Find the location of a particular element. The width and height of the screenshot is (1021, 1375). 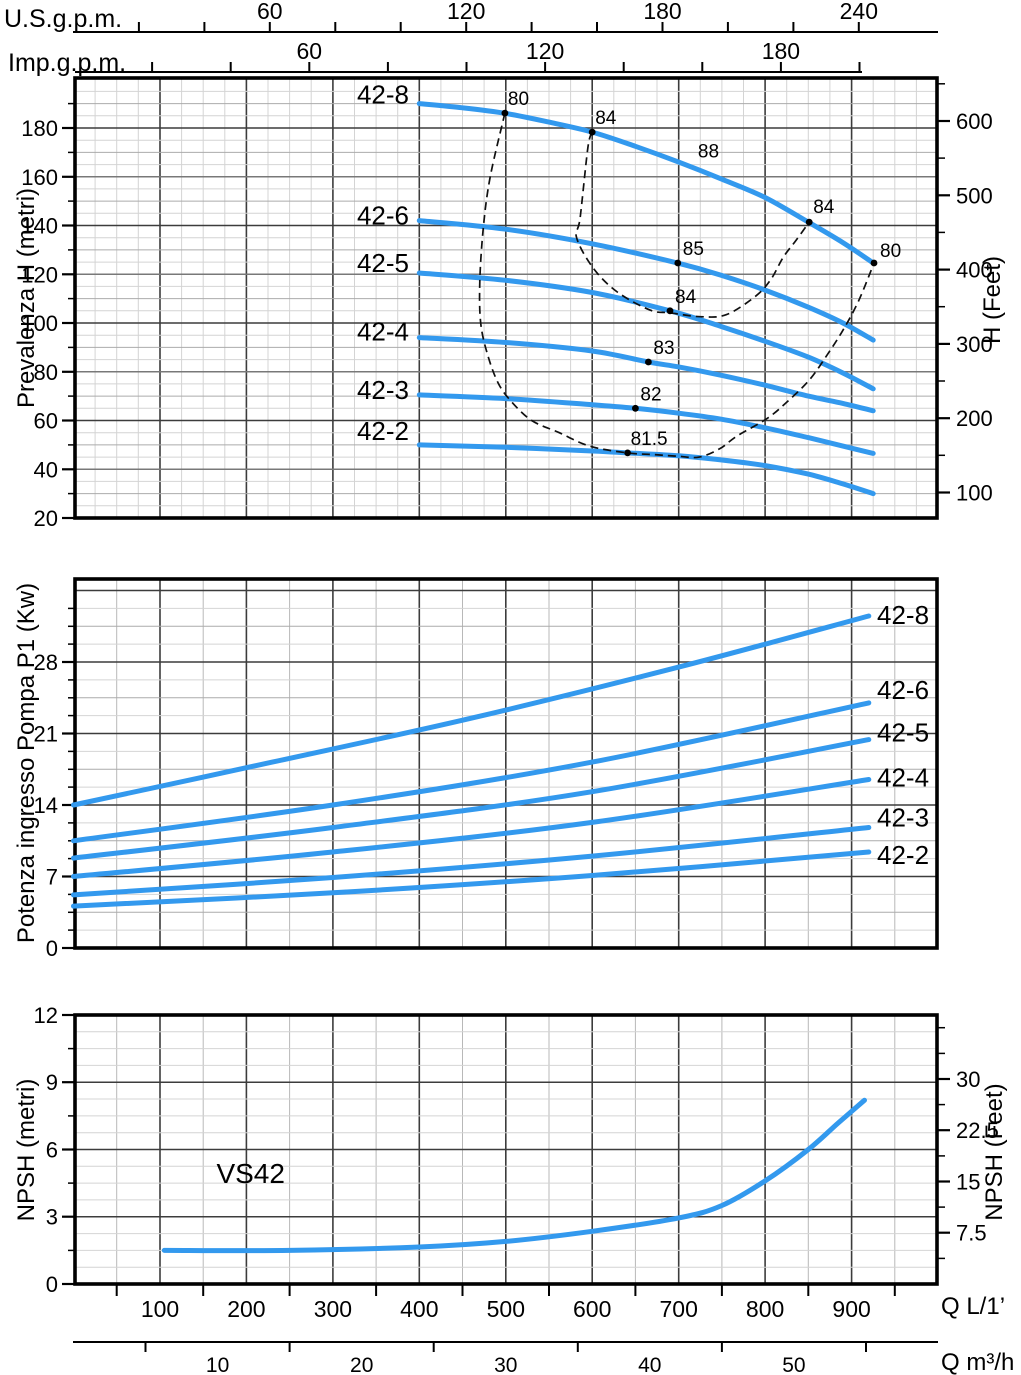

efficiency-label-82: 82 is located at coordinates (650, 394).